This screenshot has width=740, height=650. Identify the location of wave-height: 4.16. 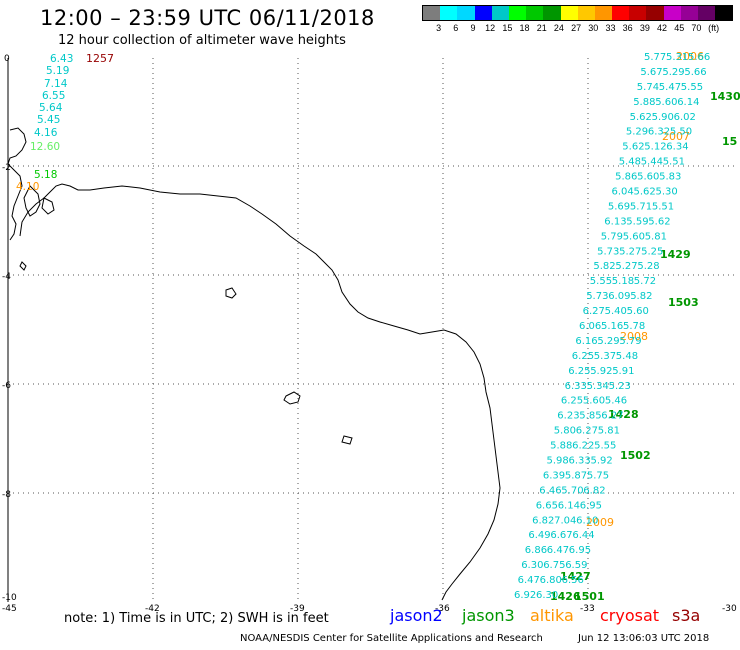
(46, 133).